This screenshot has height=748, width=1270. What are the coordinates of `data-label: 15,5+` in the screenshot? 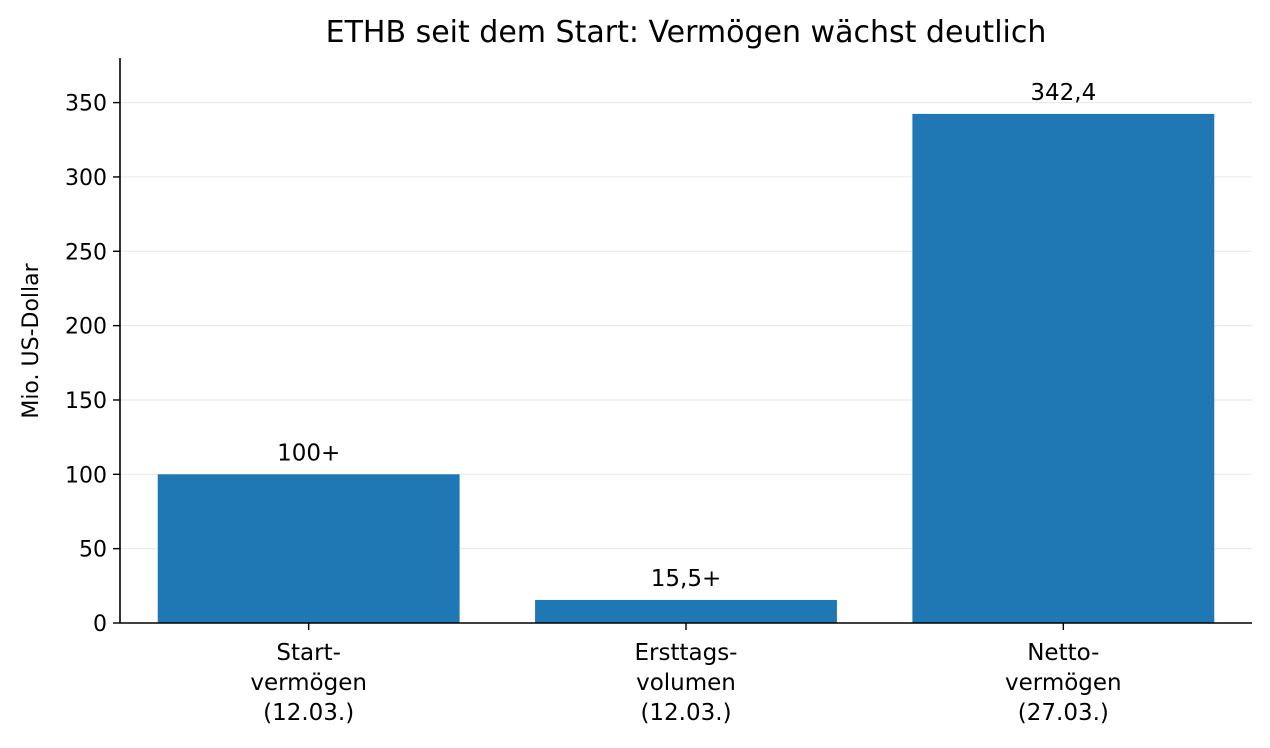 It's located at (686, 579).